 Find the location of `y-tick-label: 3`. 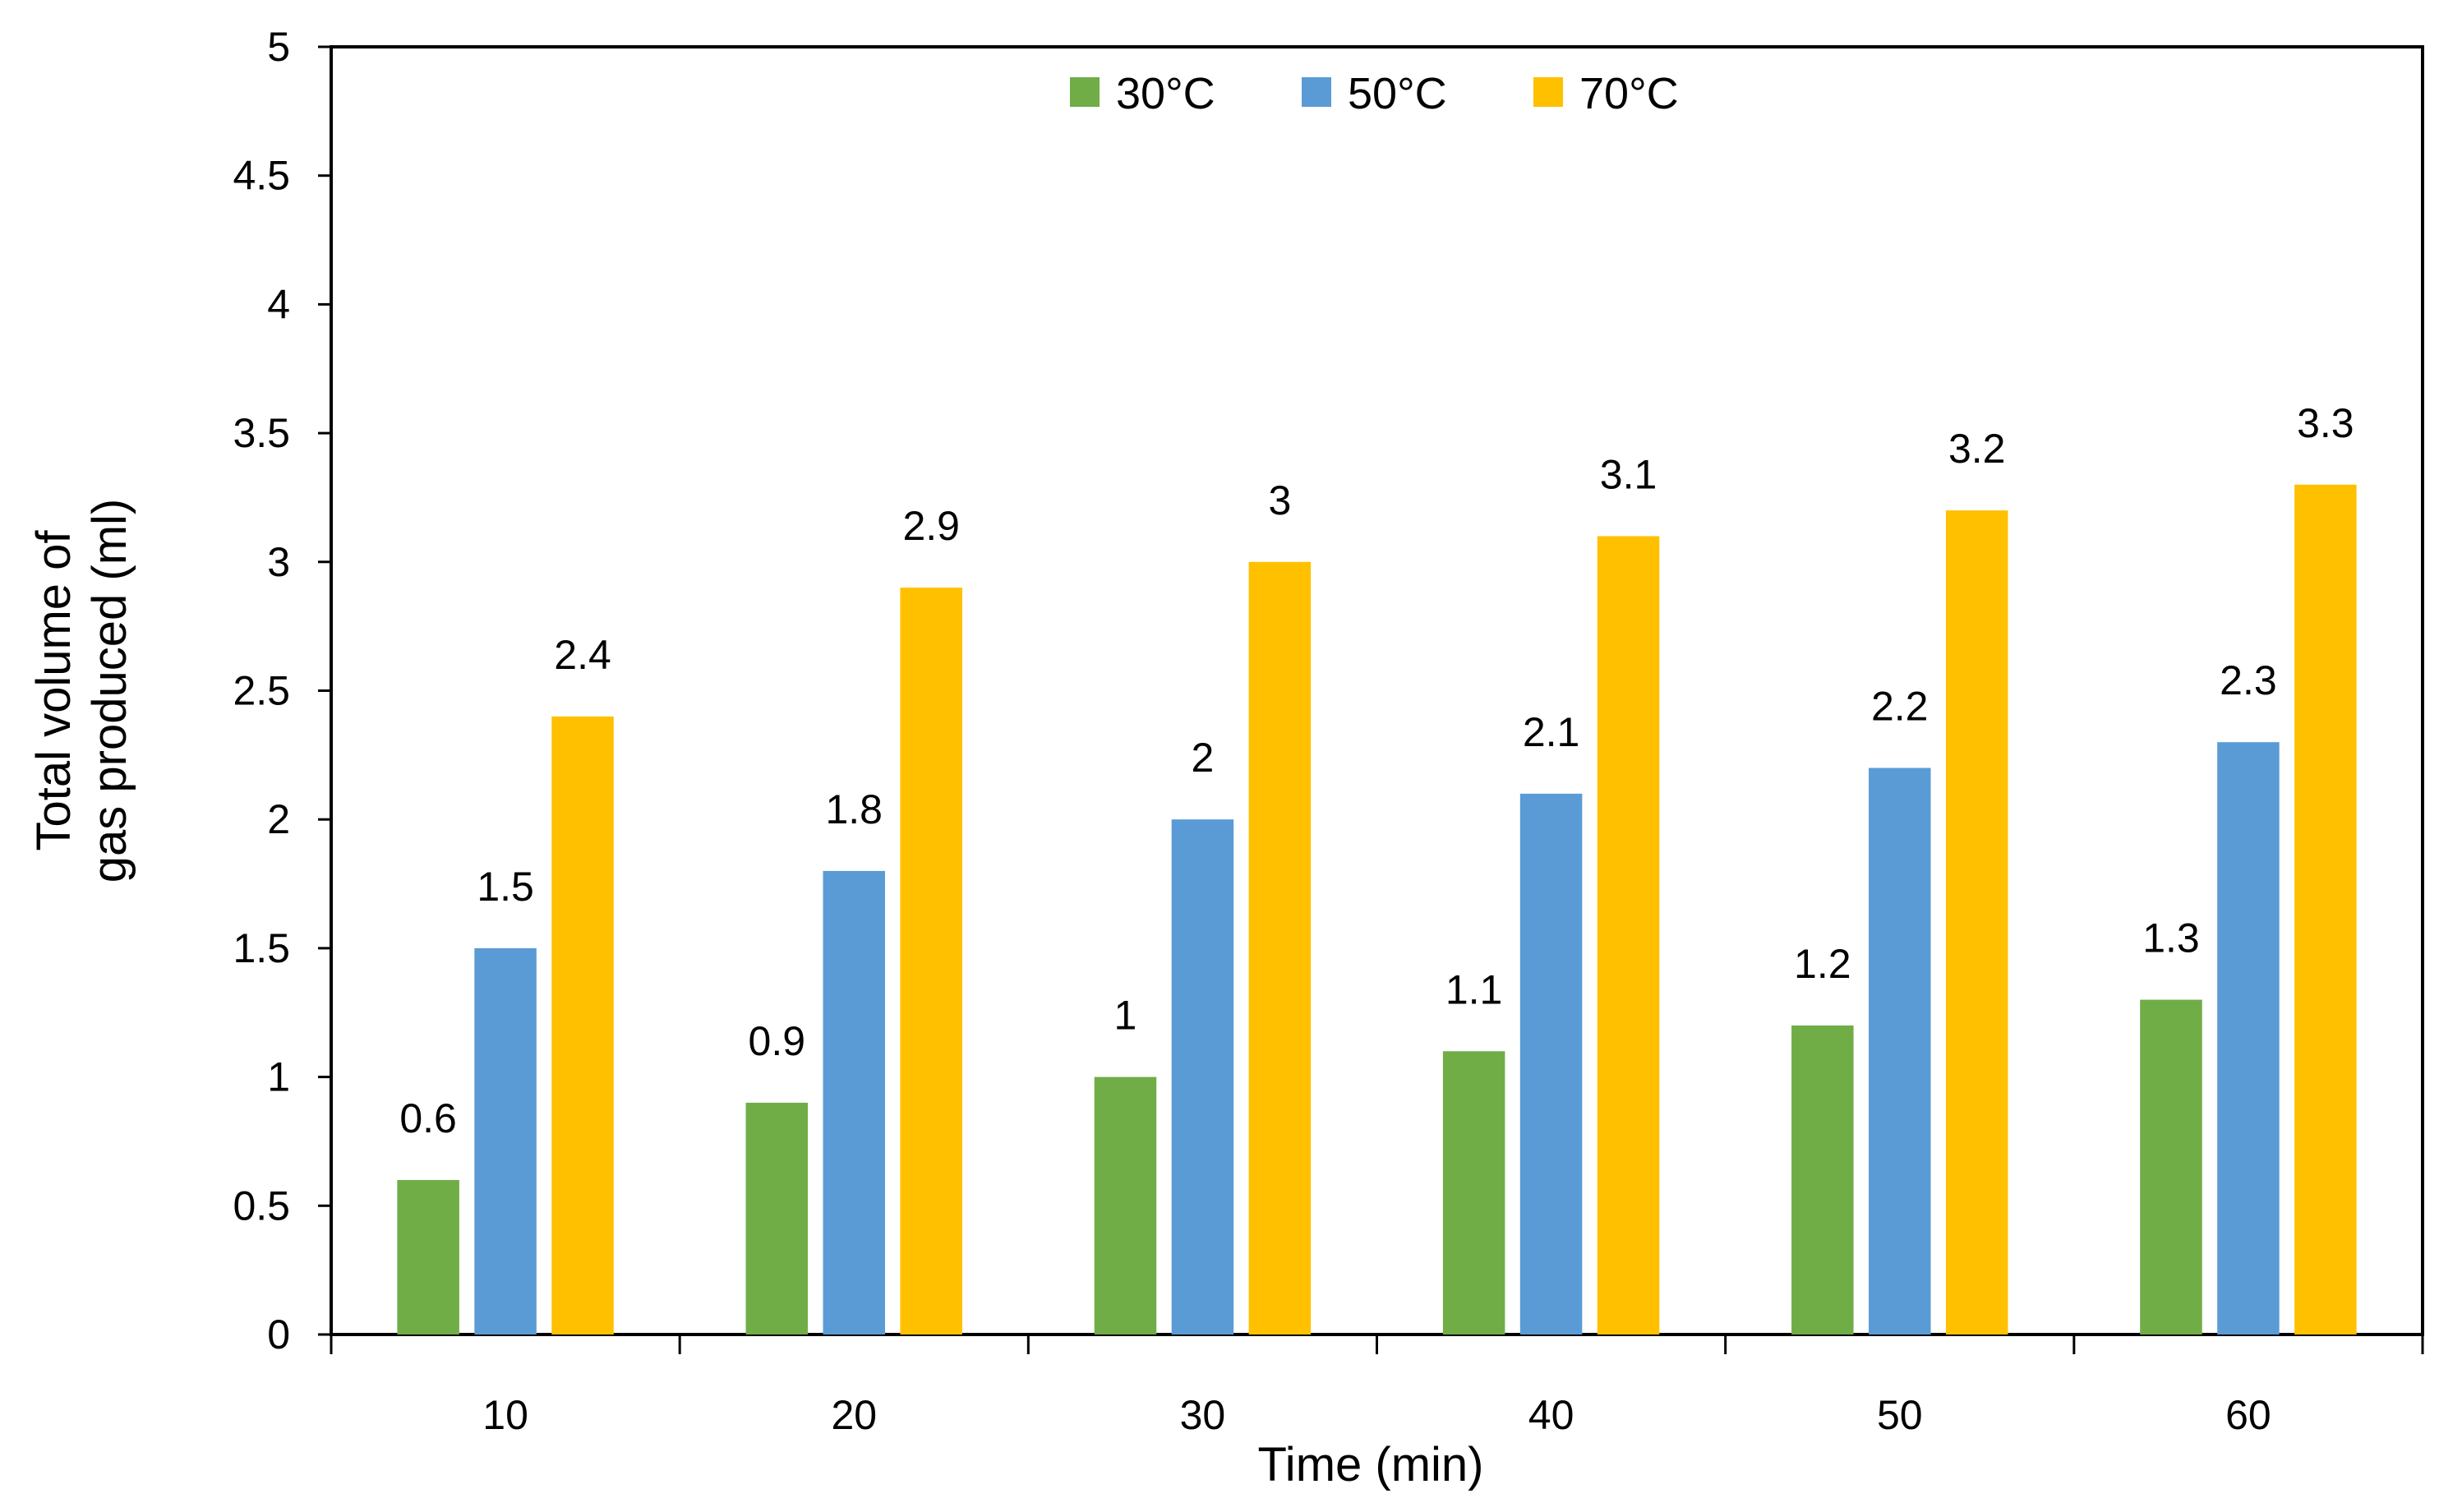

y-tick-label: 3 is located at coordinates (278, 562).